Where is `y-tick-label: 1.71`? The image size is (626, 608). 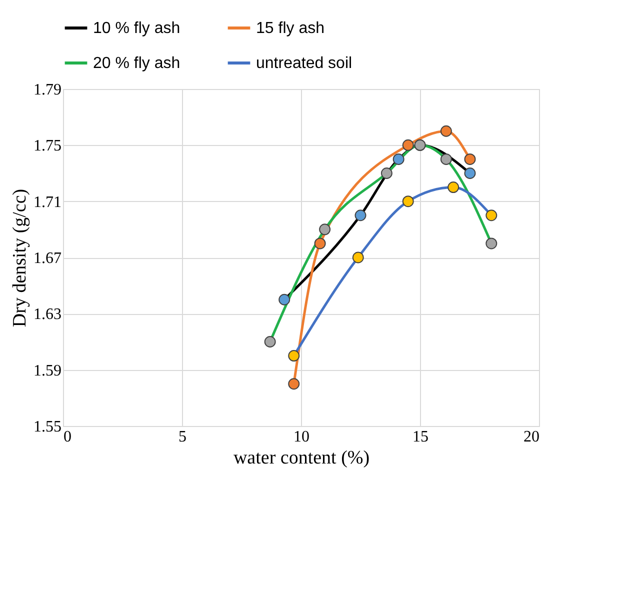 y-tick-label: 1.71 is located at coordinates (48, 202).